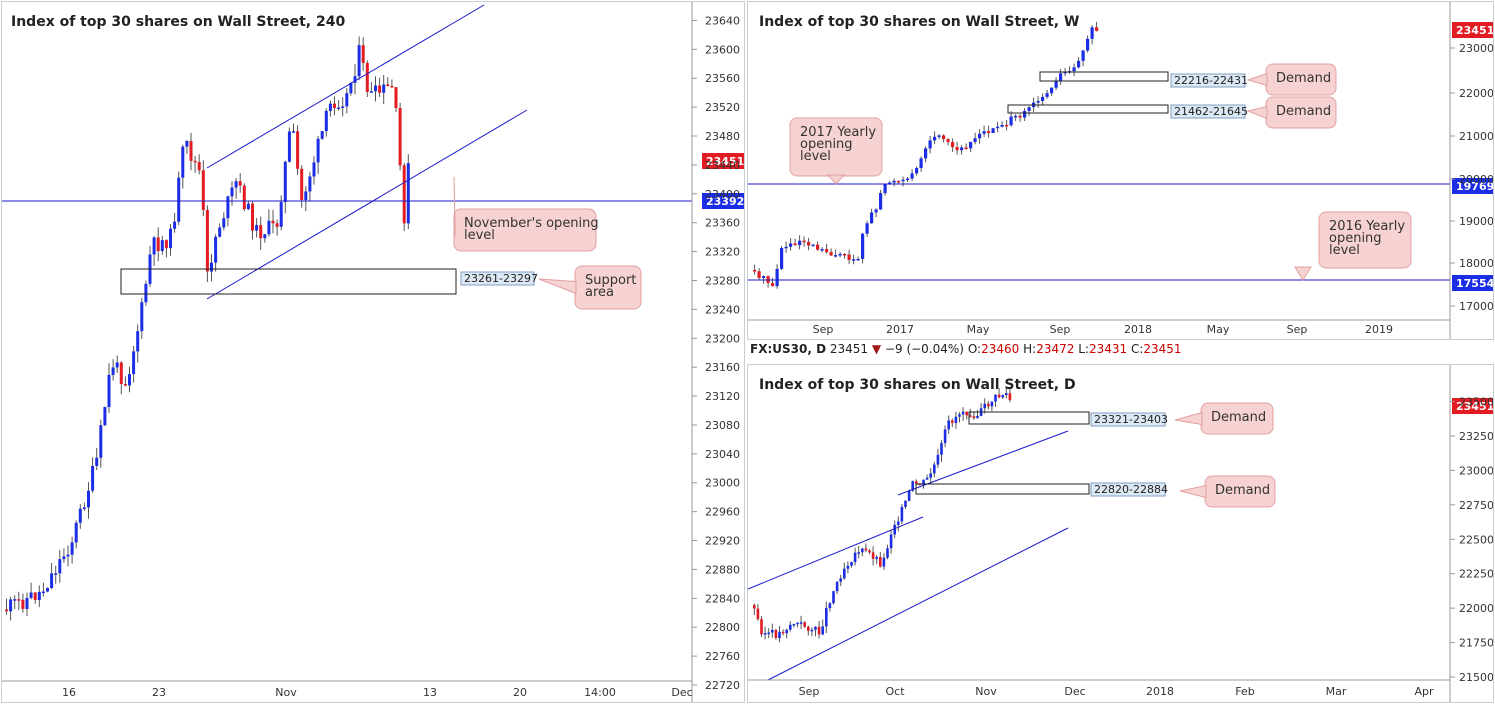  Describe the element at coordinates (1000, 349) in the screenshot. I see `open-value: 23460` at that location.